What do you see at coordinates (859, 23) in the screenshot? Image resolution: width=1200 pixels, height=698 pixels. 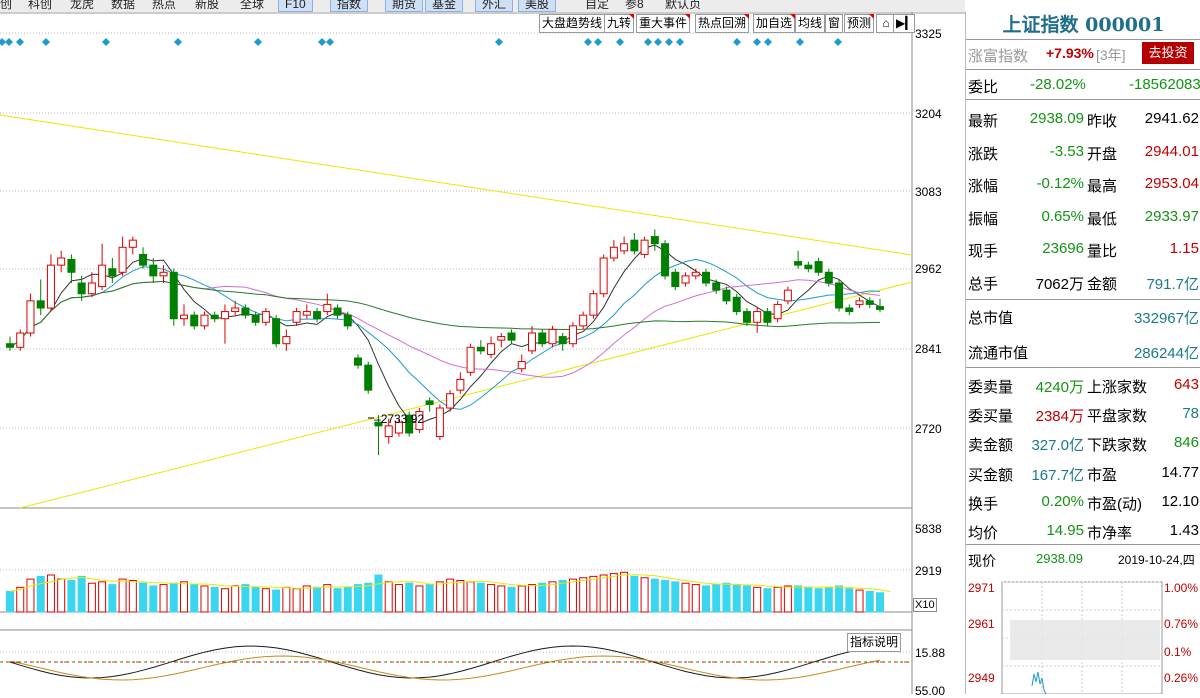 I see `chart-tool-button: 预测` at bounding box center [859, 23].